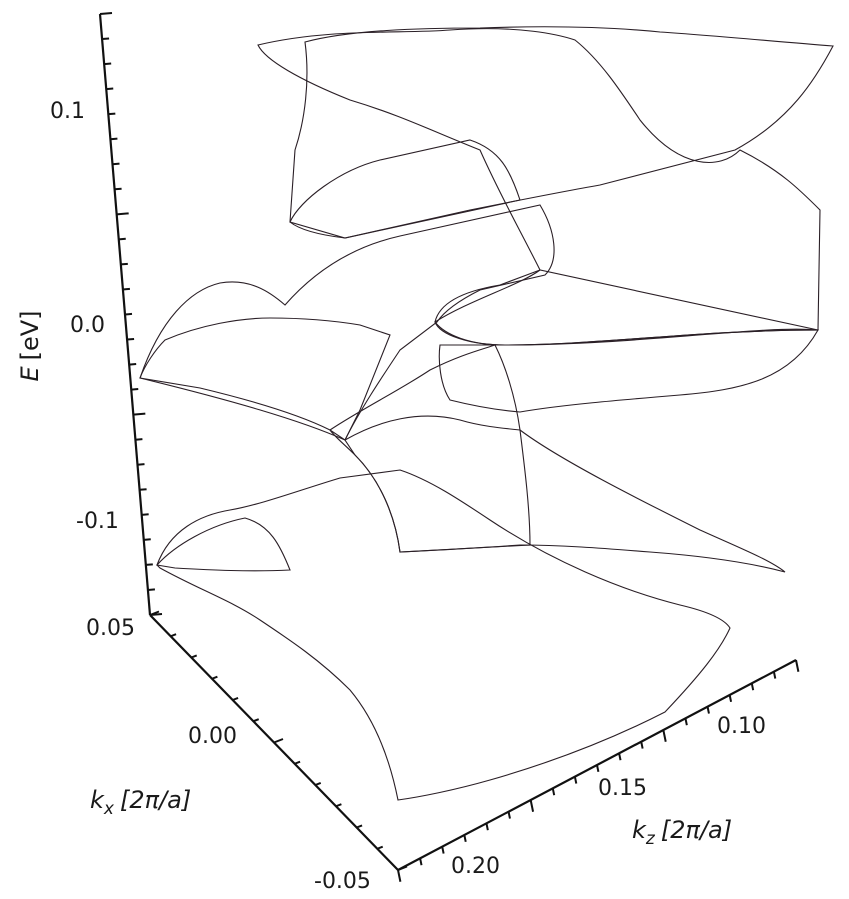 This screenshot has height=899, width=849. I want to click on kz-tick-label: 0.15, so click(622, 788).